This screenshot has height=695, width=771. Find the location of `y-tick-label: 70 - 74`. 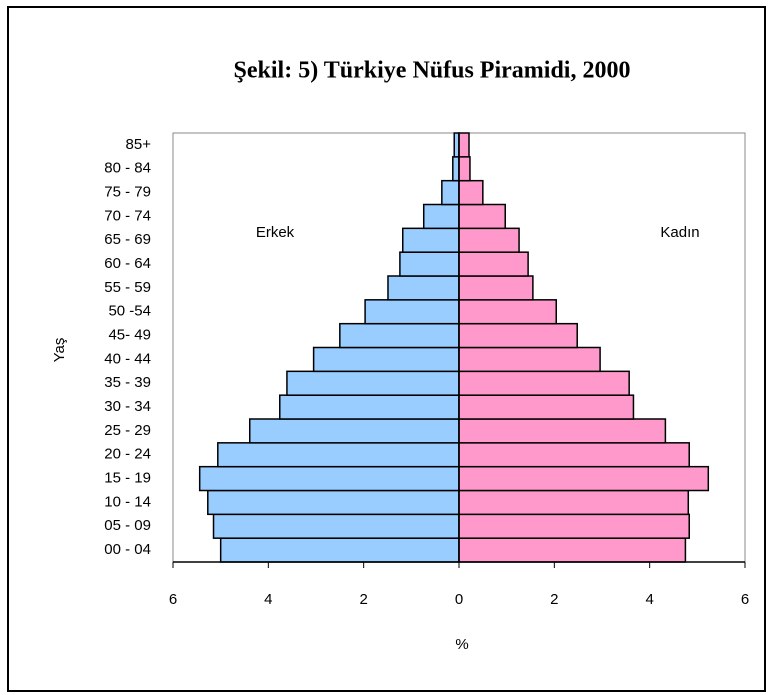

y-tick-label: 70 - 74 is located at coordinates (127, 215).